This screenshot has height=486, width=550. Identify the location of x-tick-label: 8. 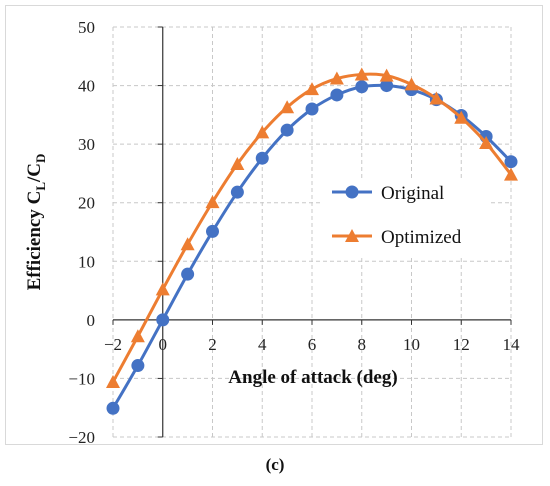
(362, 344).